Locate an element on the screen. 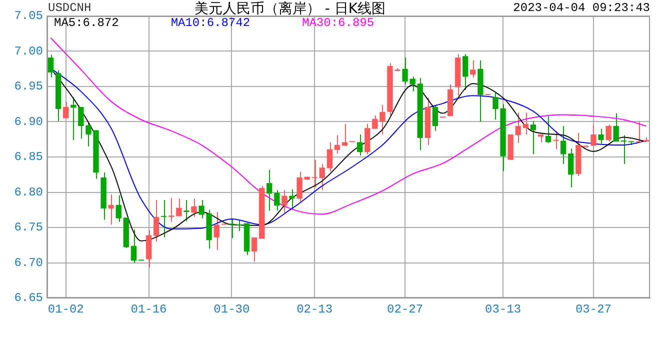 The height and width of the screenshot is (360, 660). x-tick-label: 01-02 is located at coordinates (66, 309).